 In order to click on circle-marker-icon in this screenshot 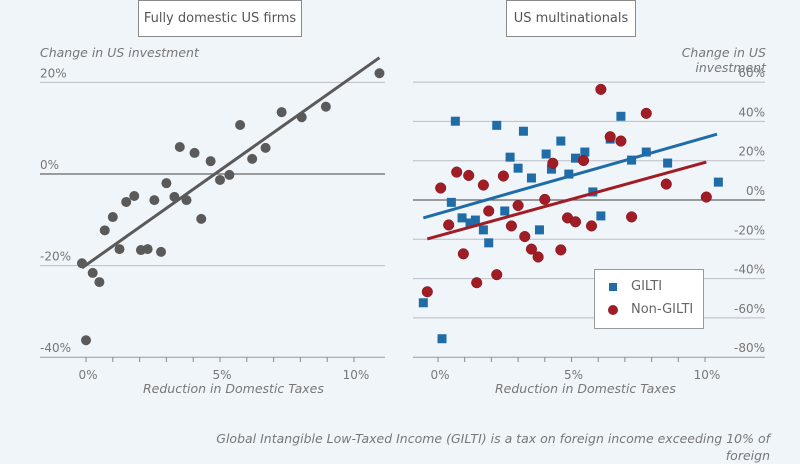, I will do `click(613, 309)`.